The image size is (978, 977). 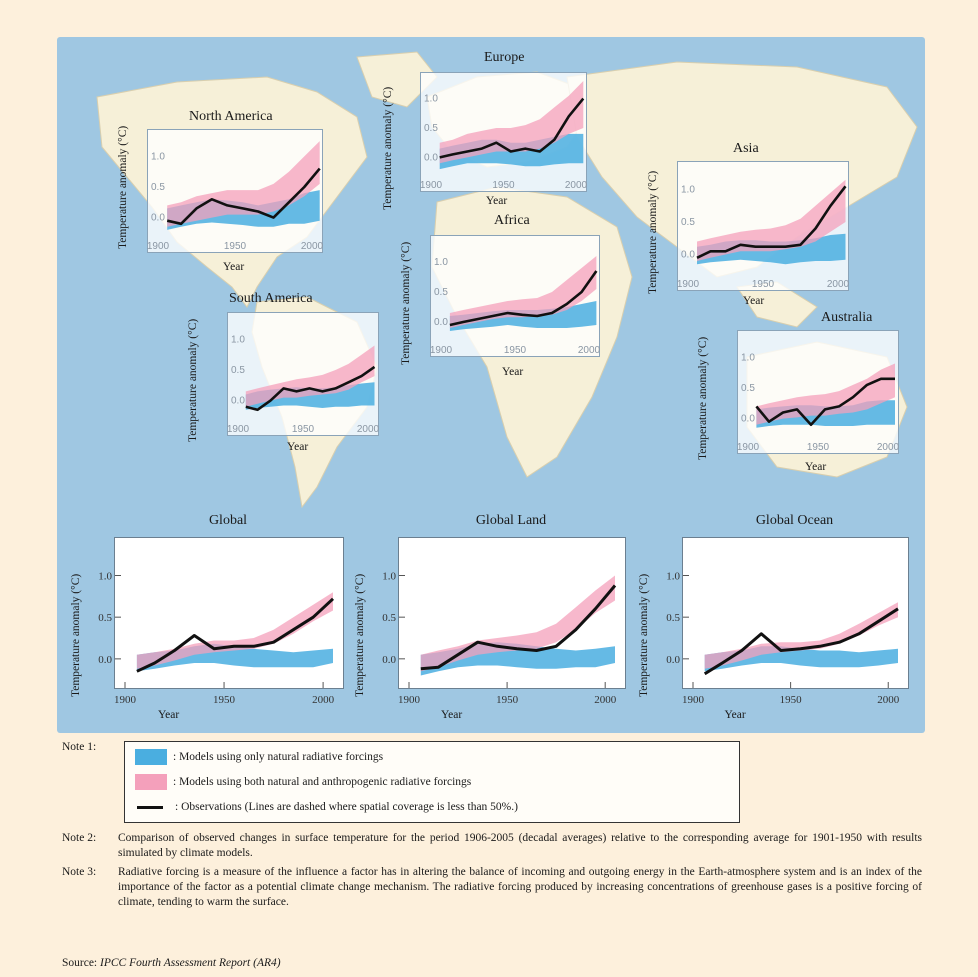 I want to click on plot-south-america: 0.0 0.5 1.0 1900 1950 2000, so click(x=303, y=384).